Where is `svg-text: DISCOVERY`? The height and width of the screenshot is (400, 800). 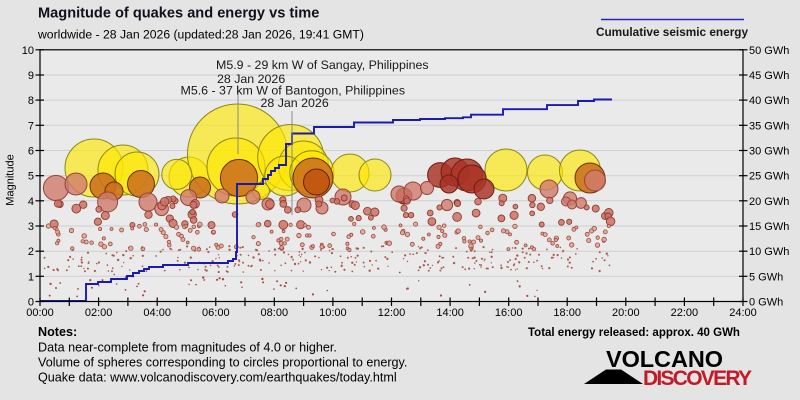 svg-text: DISCOVERY is located at coordinates (697, 378).